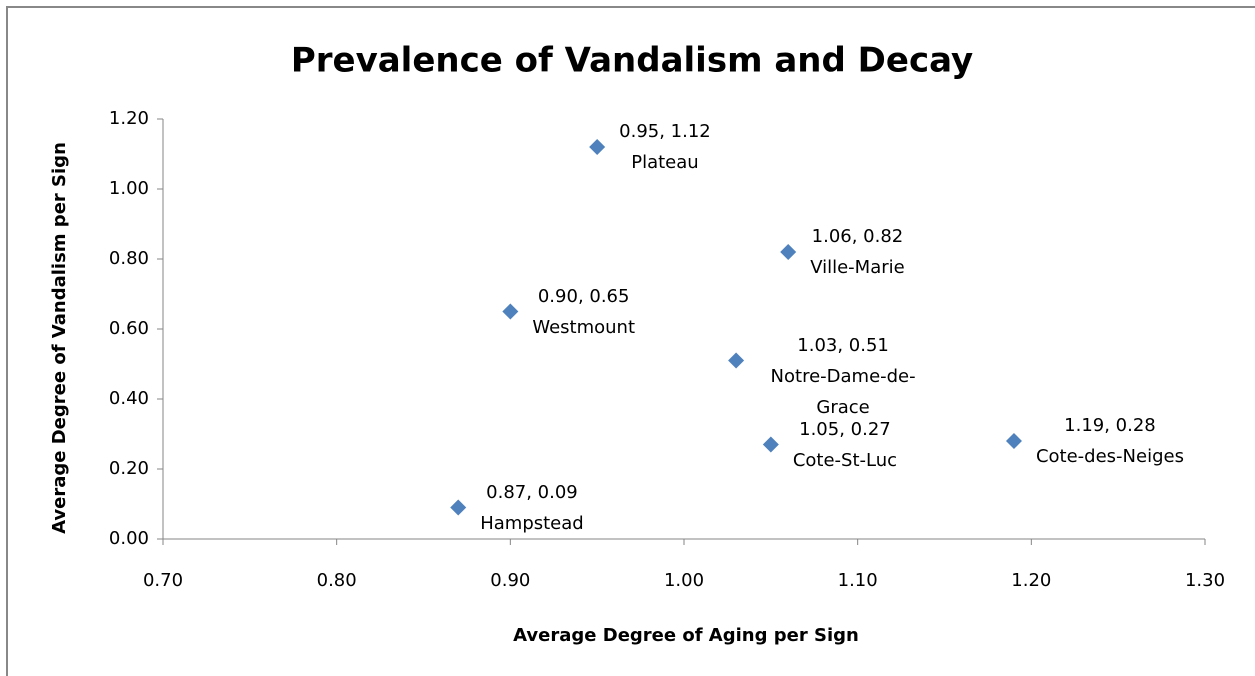  I want to click on y-tick-label: 1.00, so click(129, 188).